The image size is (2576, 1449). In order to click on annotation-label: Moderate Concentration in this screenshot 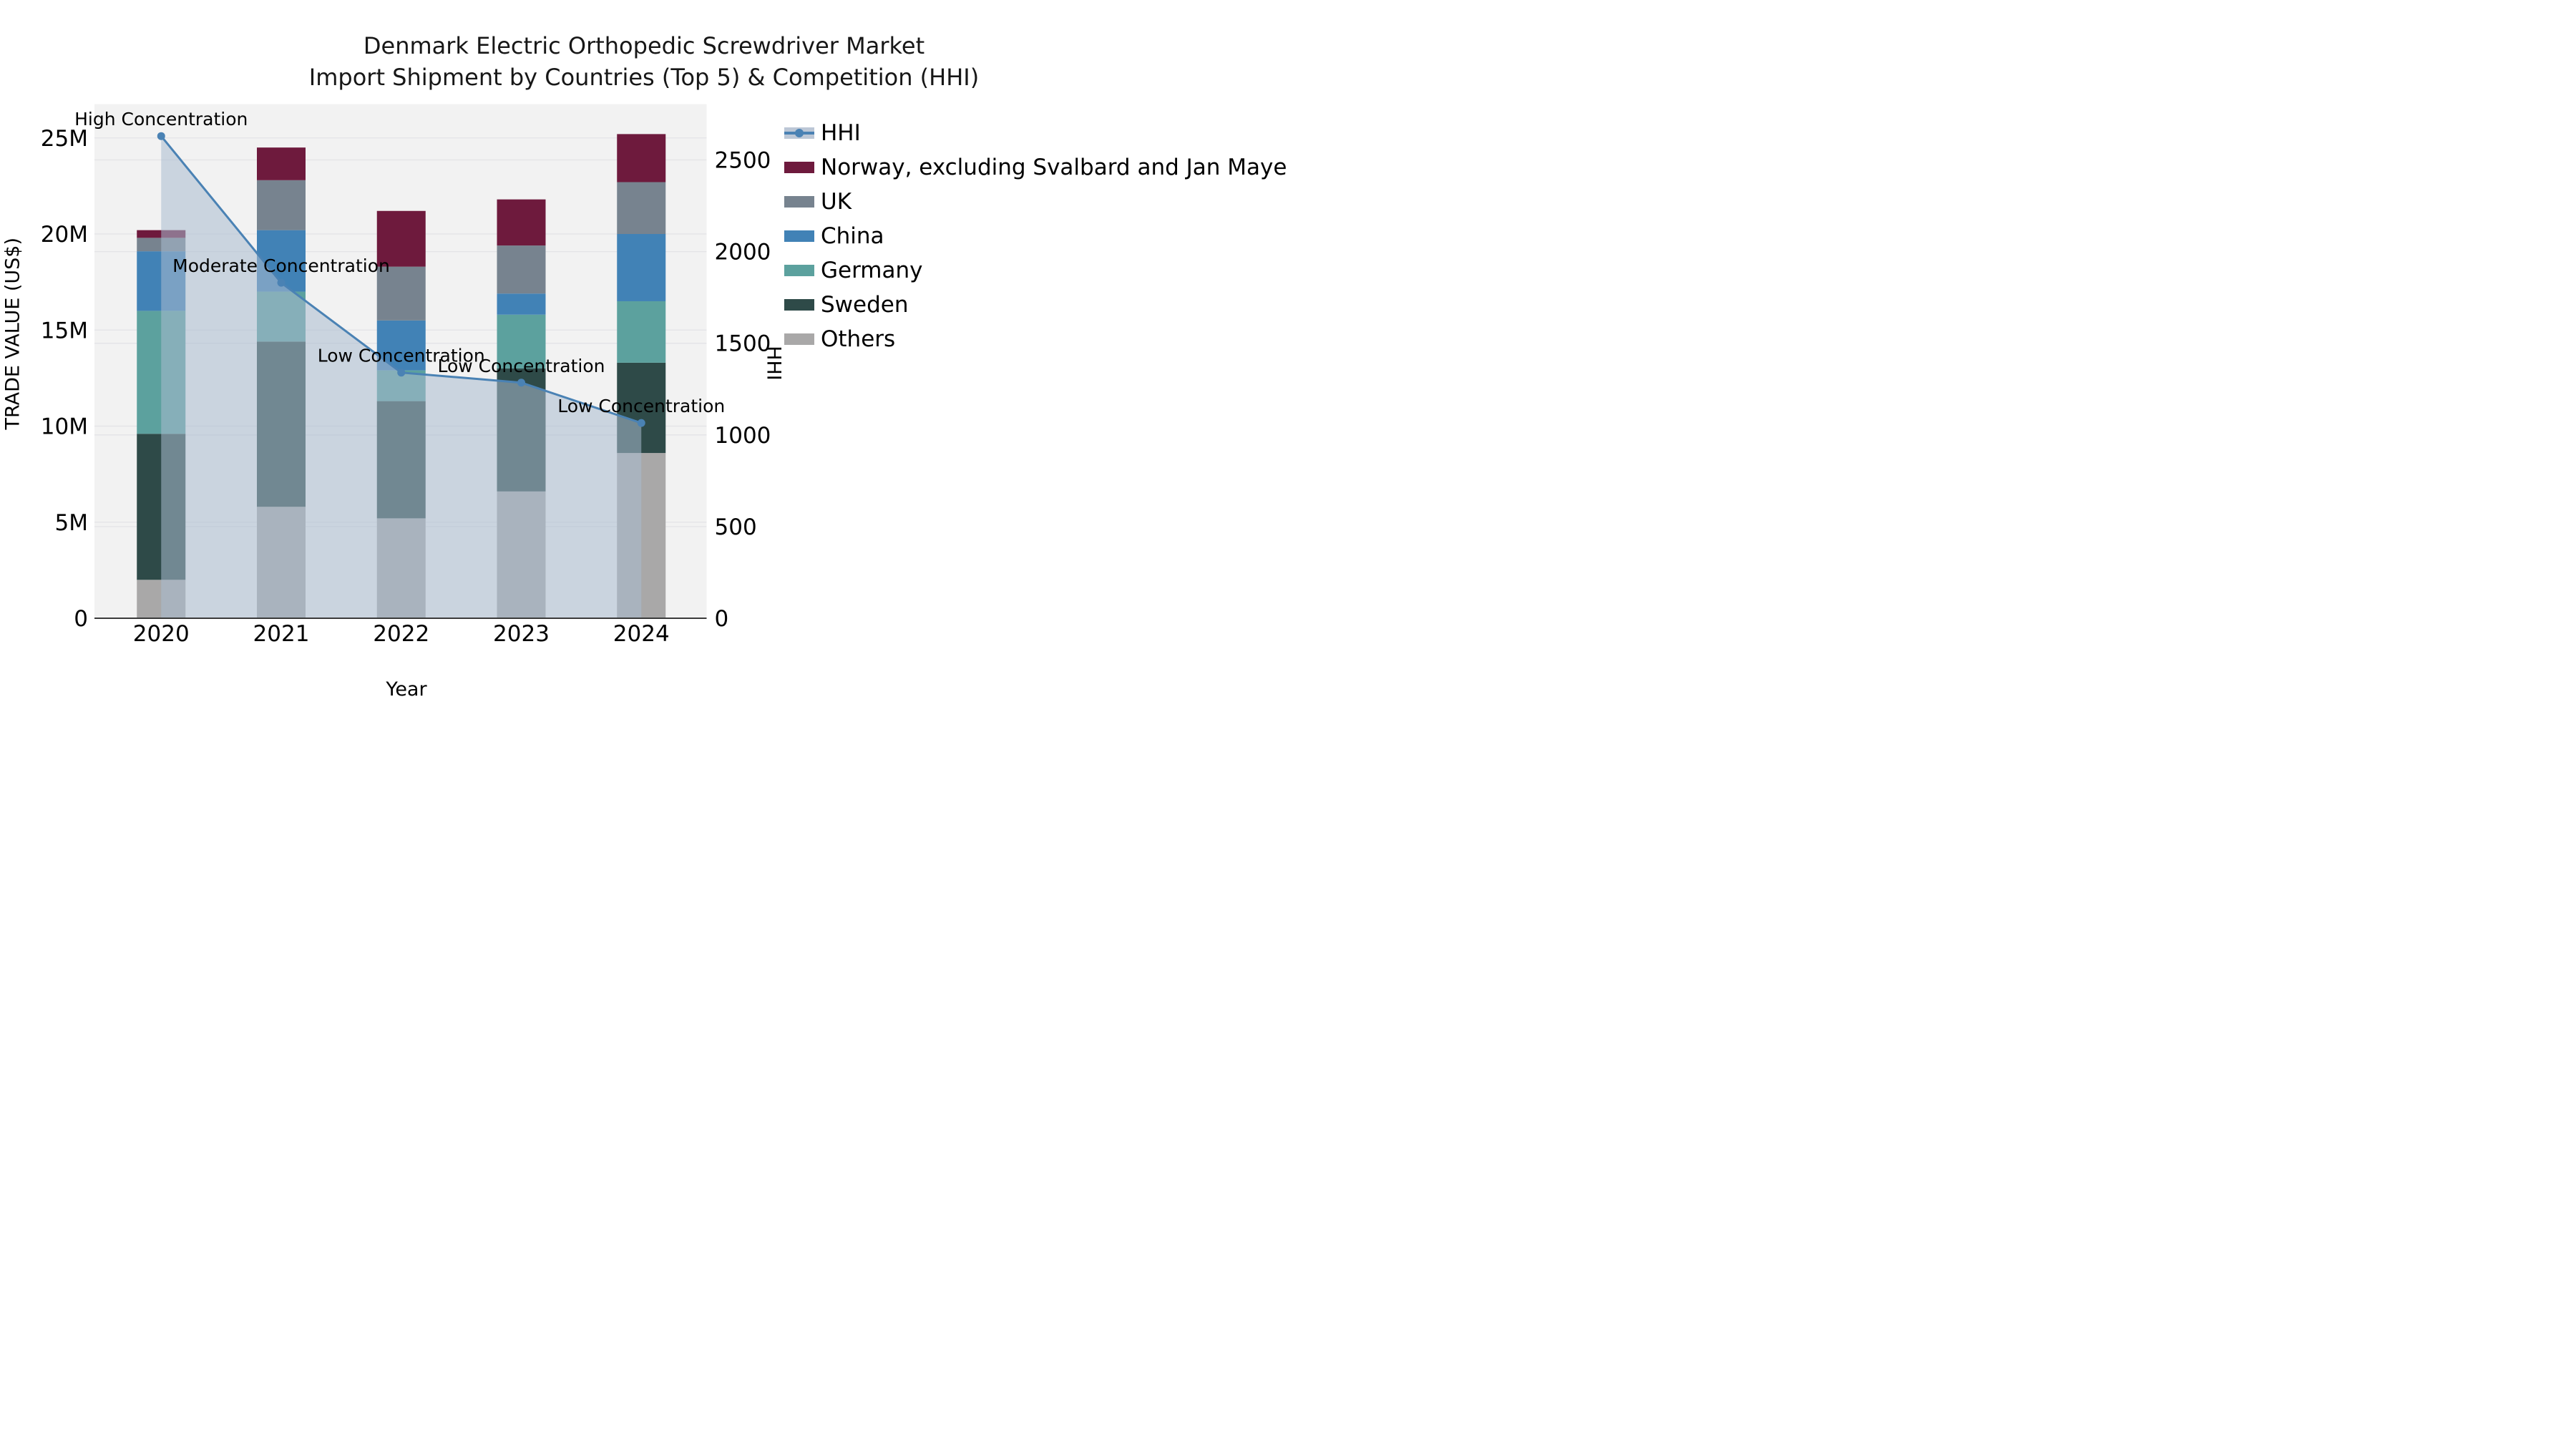, I will do `click(281, 265)`.